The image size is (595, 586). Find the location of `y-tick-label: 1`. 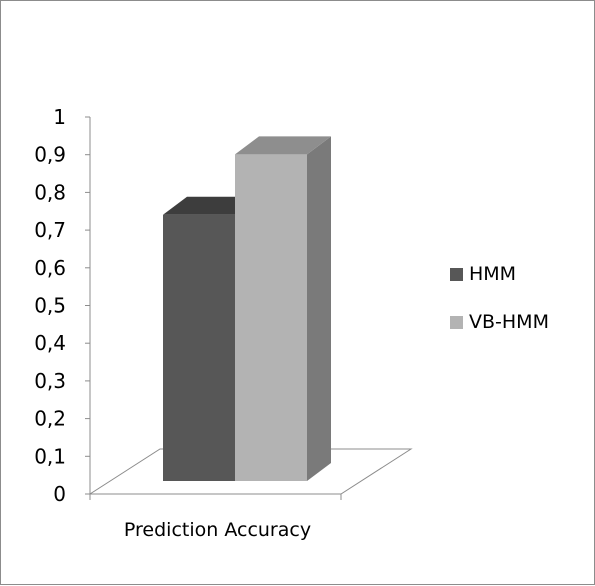

y-tick-label: 1 is located at coordinates (59, 117).